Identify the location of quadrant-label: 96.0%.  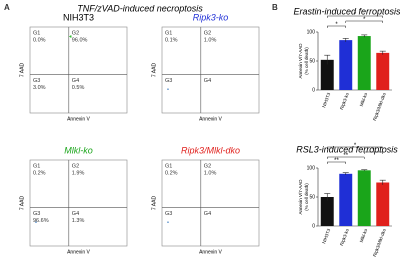
(80, 40).